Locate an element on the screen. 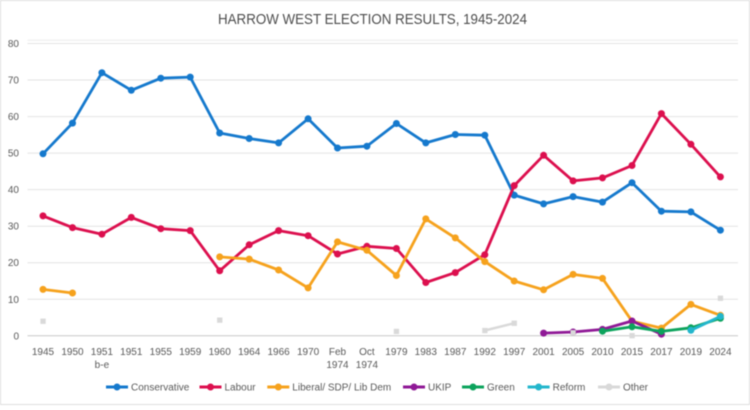  svg-text: Other is located at coordinates (636, 388).